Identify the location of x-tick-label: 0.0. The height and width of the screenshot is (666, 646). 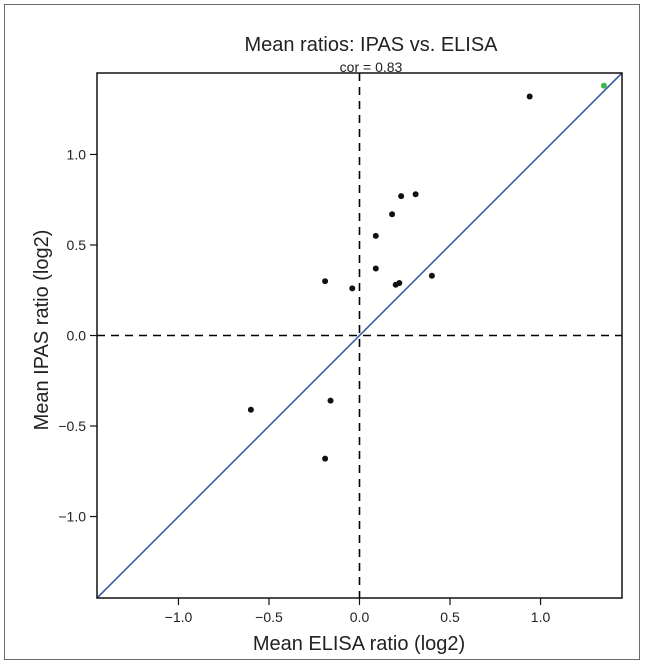
(360, 617).